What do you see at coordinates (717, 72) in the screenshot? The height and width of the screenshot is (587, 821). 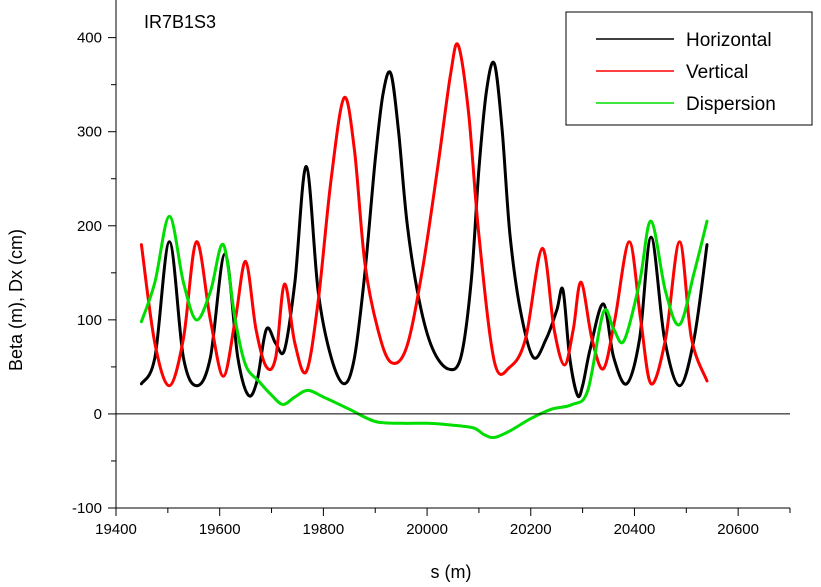 I see `legend-label-vertical: Vertical` at bounding box center [717, 72].